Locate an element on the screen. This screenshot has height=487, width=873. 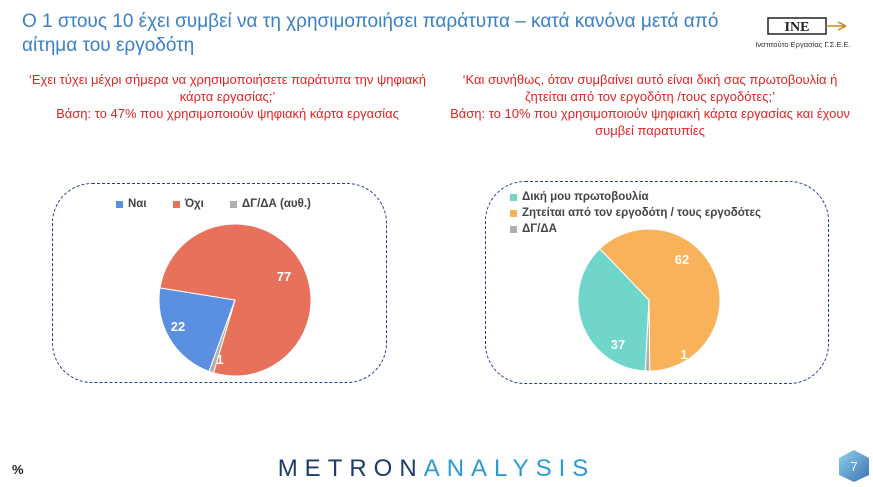
pie-slice-employer-request is located at coordinates (660, 300).